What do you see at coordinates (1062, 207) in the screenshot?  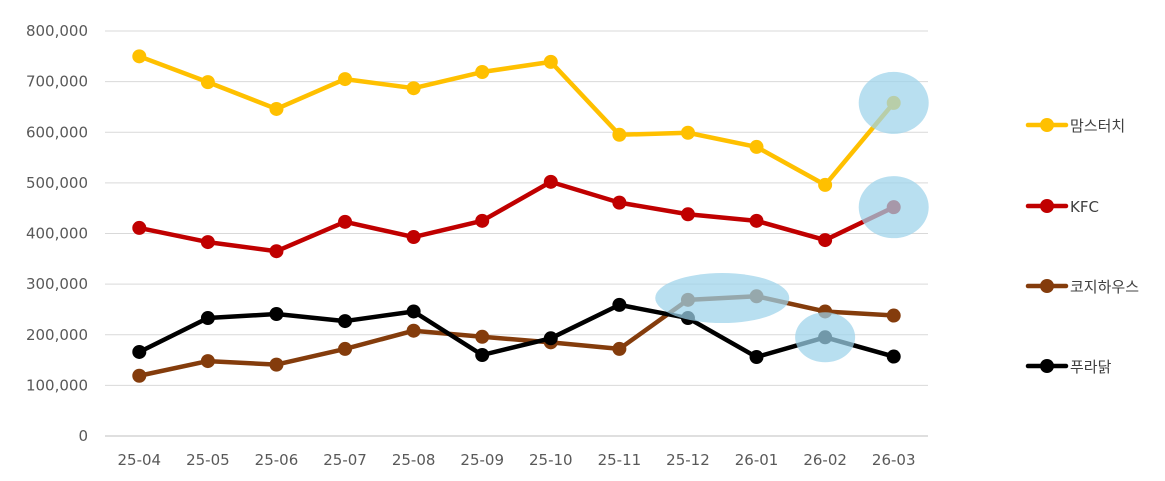 I see `legend-item: KFC` at bounding box center [1062, 207].